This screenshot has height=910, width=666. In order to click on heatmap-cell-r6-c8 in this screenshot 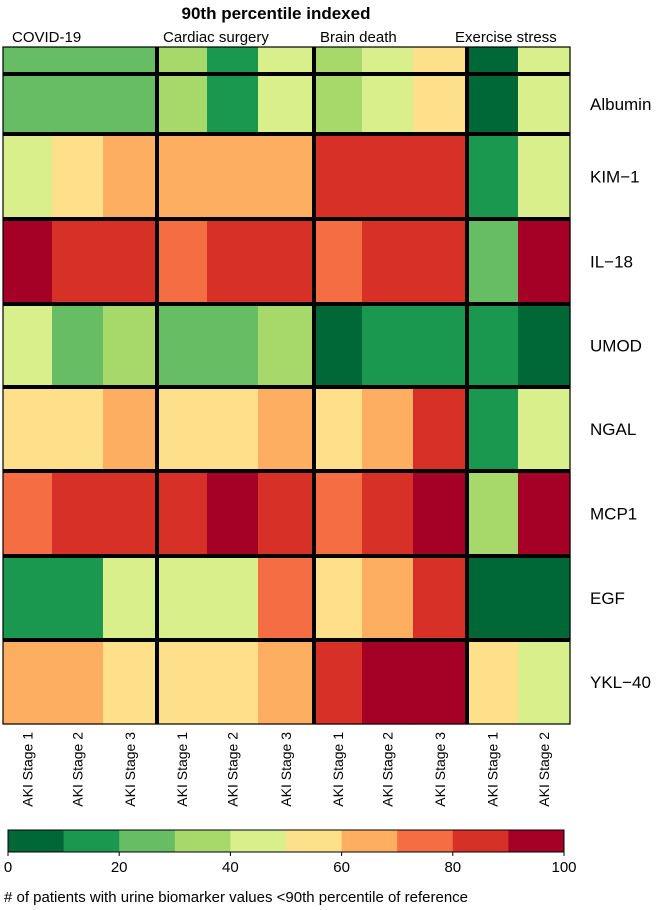, I will do `click(440, 514)`.